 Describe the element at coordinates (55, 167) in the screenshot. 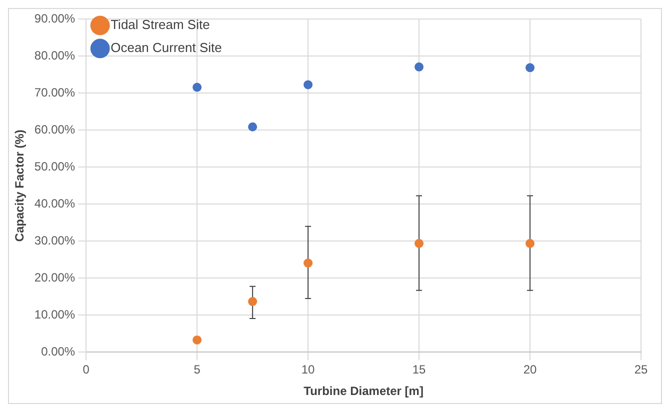

I see `y-tick-label: 50.00%` at that location.